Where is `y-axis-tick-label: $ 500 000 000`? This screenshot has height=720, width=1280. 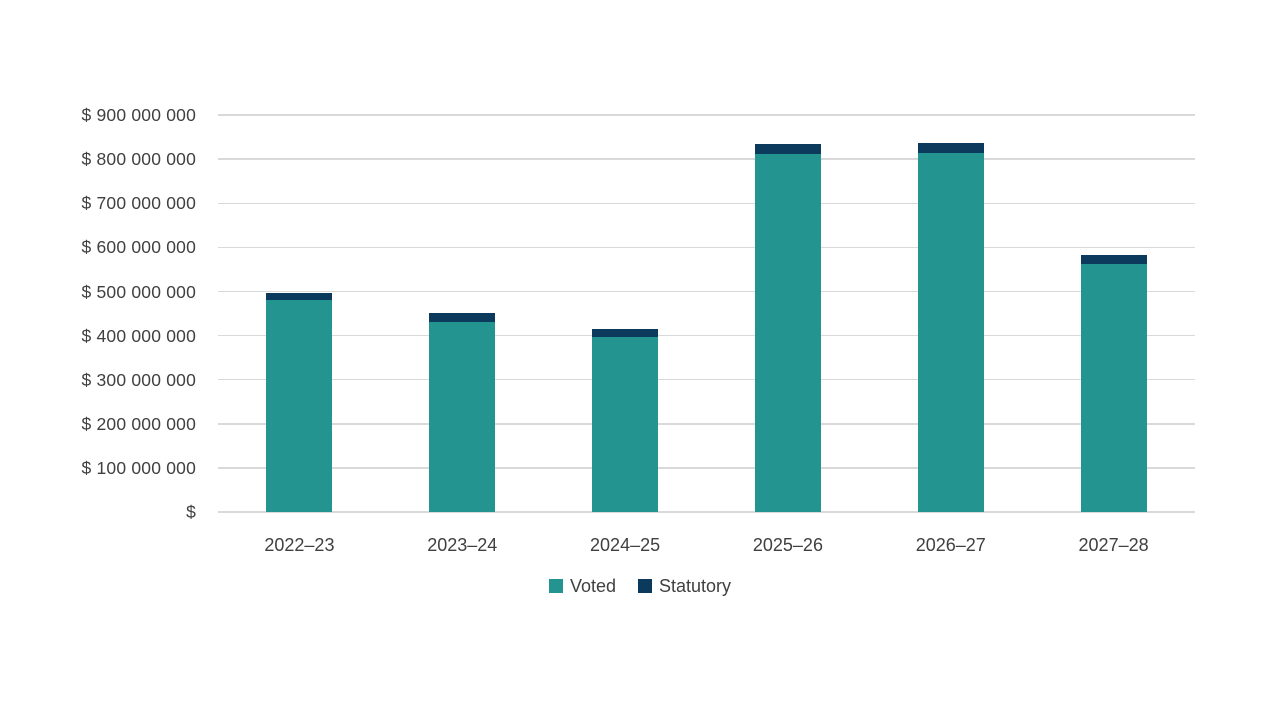
y-axis-tick-label: $ 500 000 000 is located at coordinates (138, 291).